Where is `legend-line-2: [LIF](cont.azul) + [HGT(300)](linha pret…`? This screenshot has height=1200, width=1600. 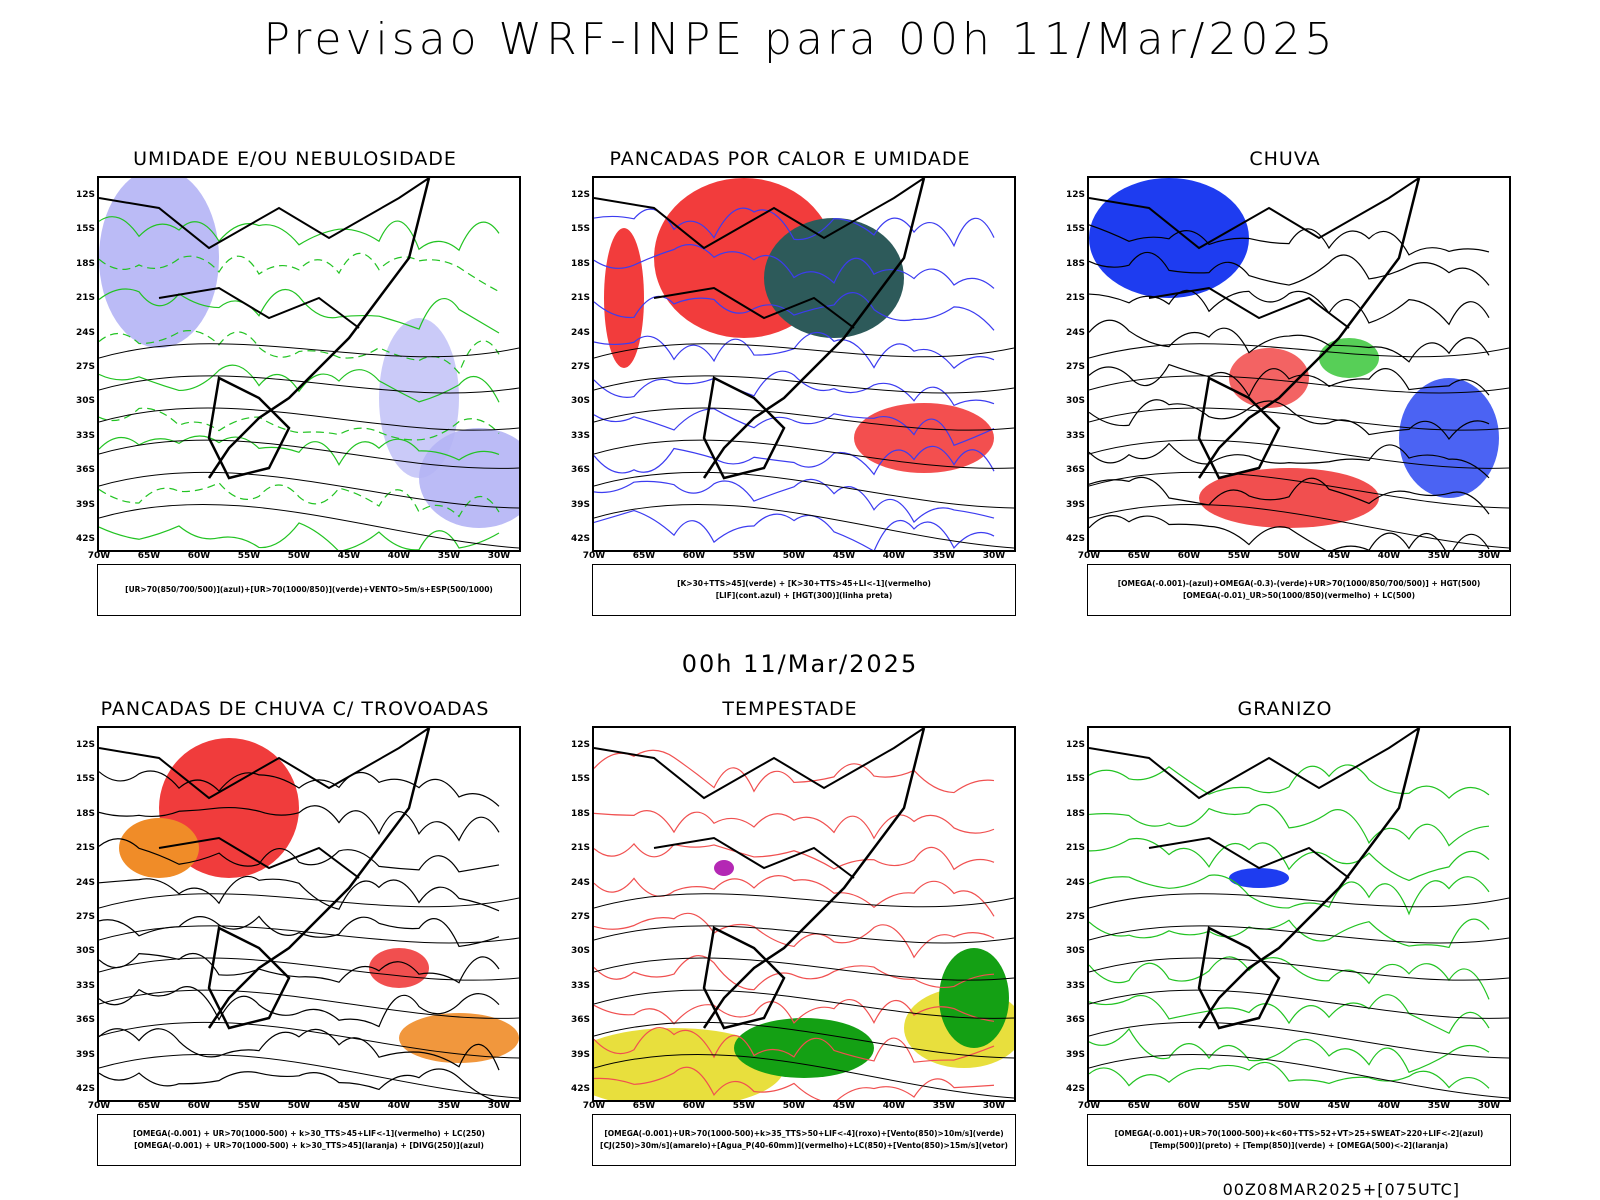 legend-line-2: [LIF](cont.azul) + [HGT(300)](linha pret… is located at coordinates (804, 595).